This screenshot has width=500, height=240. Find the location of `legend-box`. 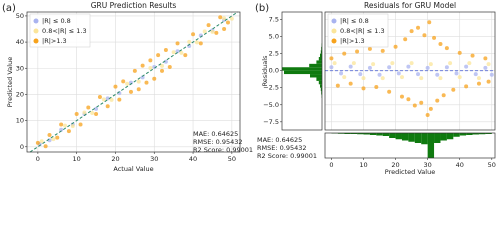

legend-box is located at coordinates (358, 30).